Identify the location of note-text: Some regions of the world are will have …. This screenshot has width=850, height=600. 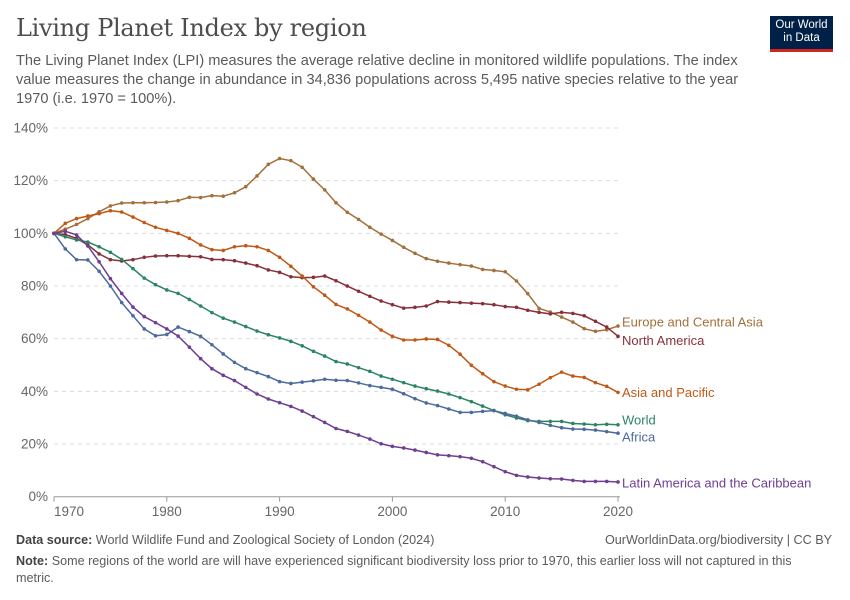
(404, 569).